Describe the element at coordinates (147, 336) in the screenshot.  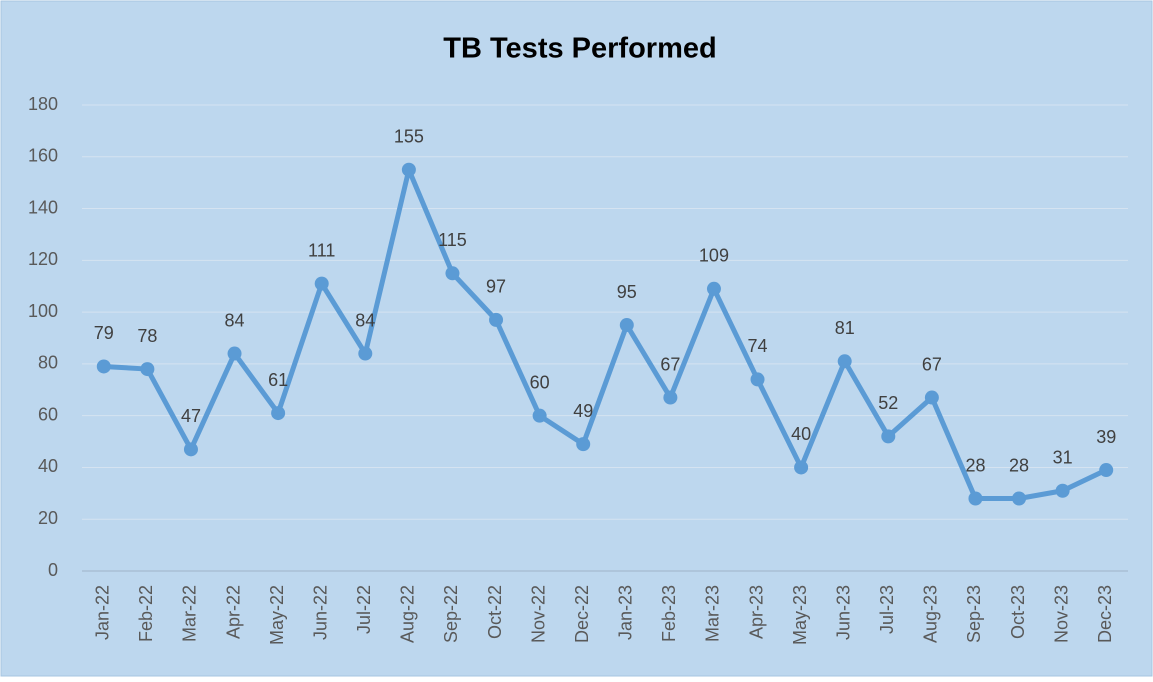
I see `data-label: 78` at that location.